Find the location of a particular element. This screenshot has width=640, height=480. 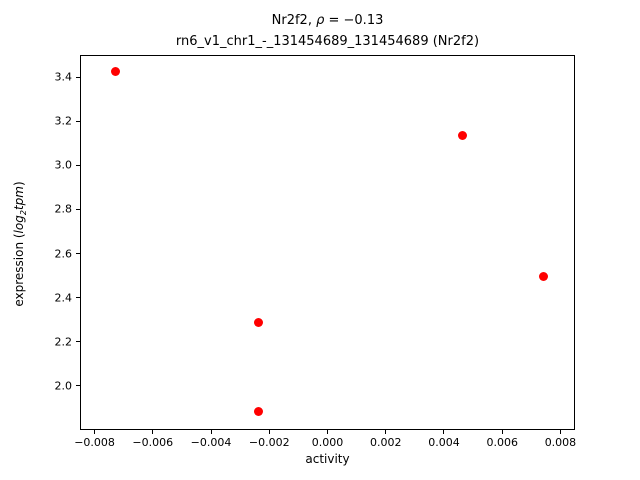

x-tick-label: −0.002 is located at coordinates (269, 442).